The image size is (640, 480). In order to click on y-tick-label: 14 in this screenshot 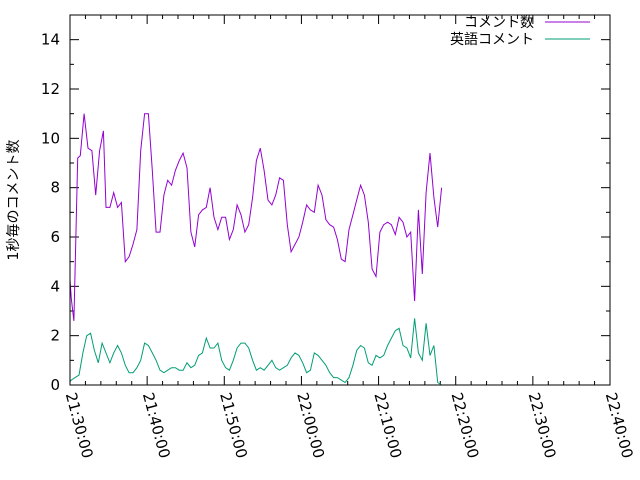, I will do `click(50, 40)`.